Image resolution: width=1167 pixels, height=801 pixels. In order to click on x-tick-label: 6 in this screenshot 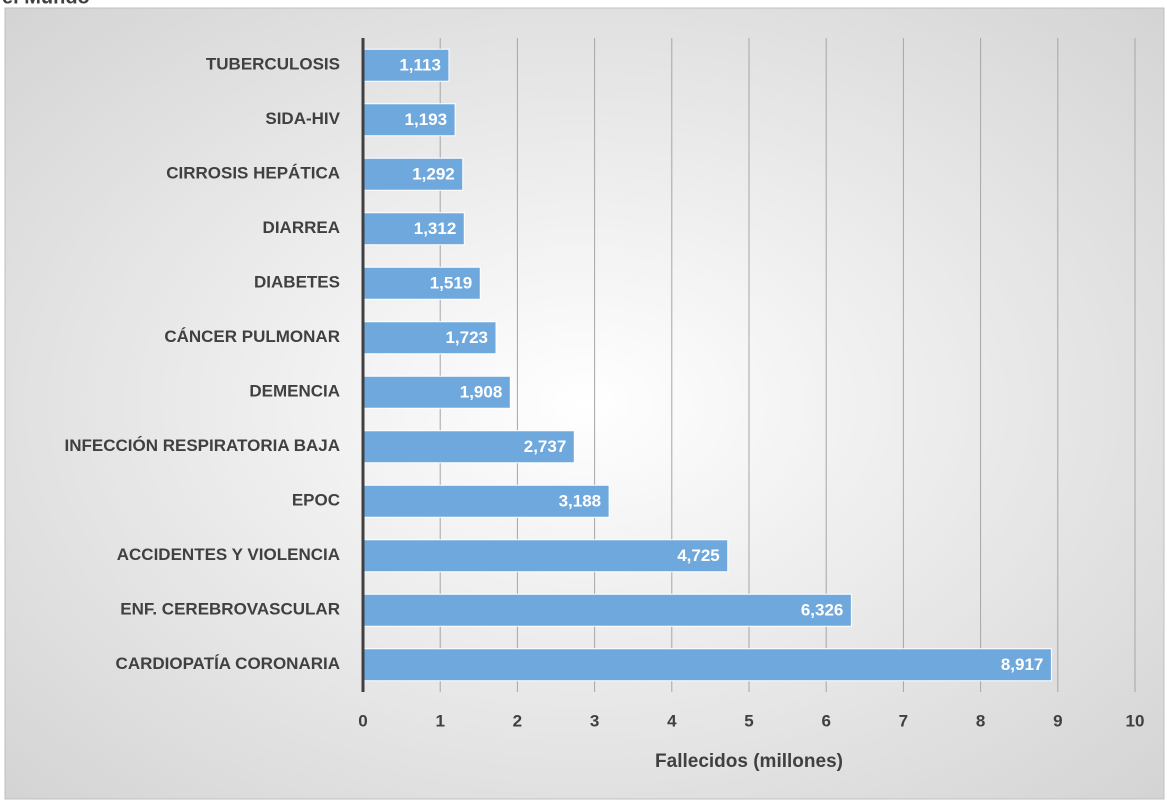, I will do `click(825, 720)`.